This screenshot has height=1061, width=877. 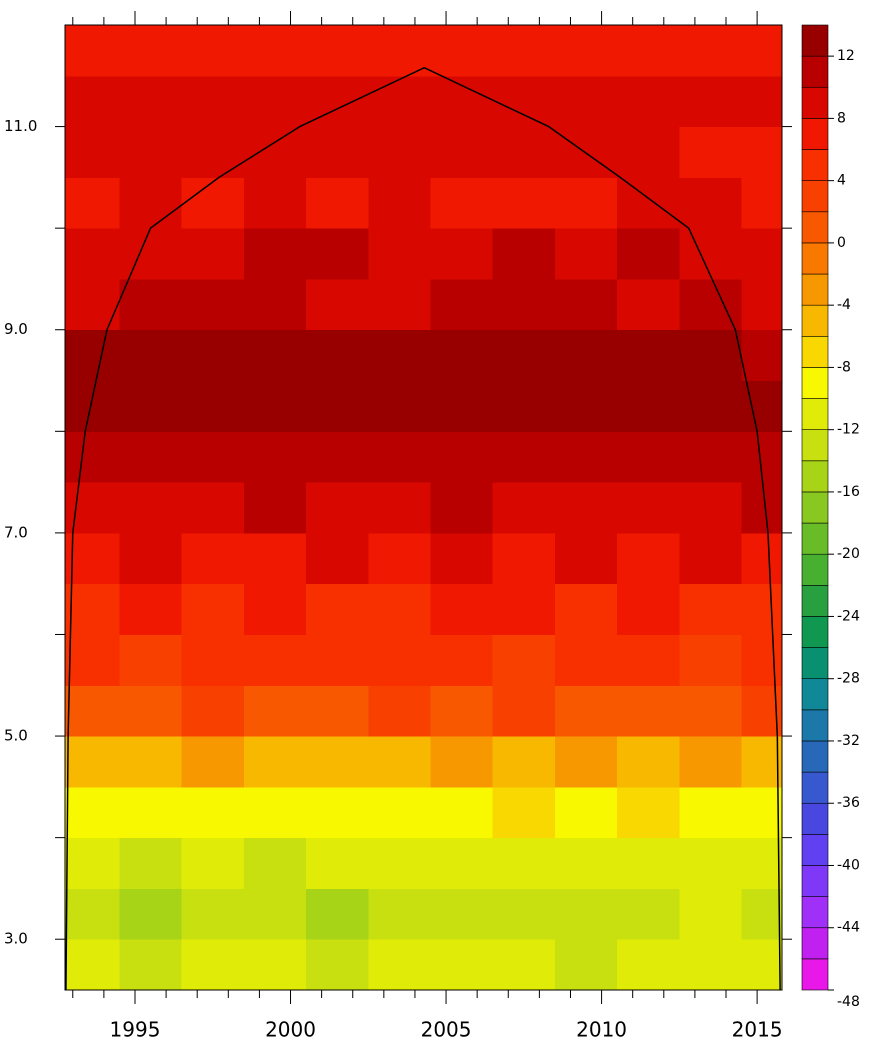 I want to click on colorbar-label: -12, so click(x=848, y=430).